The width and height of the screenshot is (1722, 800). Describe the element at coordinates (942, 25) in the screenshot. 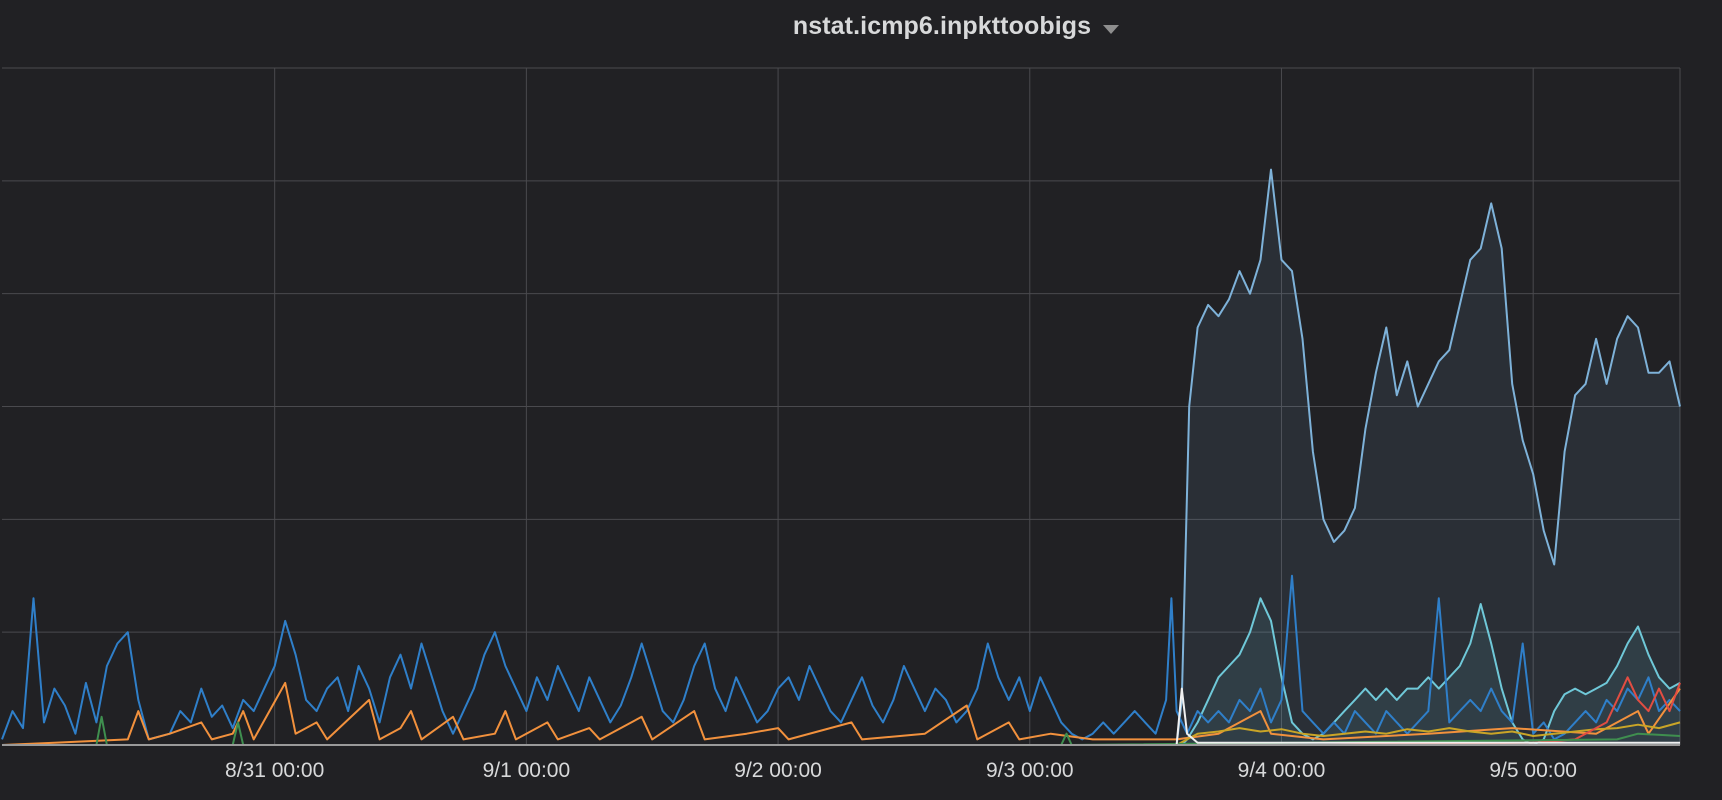

I see `panel-title: nstat.icmp6.inpkttoobigs` at that location.